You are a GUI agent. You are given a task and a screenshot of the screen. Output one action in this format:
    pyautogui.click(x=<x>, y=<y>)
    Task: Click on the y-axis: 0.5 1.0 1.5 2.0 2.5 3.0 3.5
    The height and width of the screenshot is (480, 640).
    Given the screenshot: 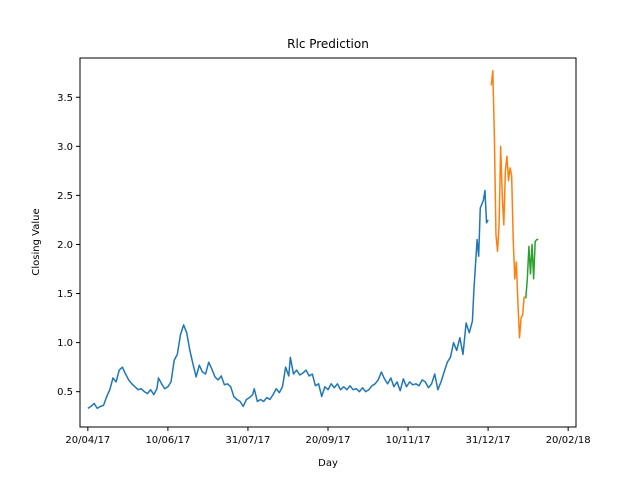 What is the action you would take?
    pyautogui.click(x=68, y=245)
    